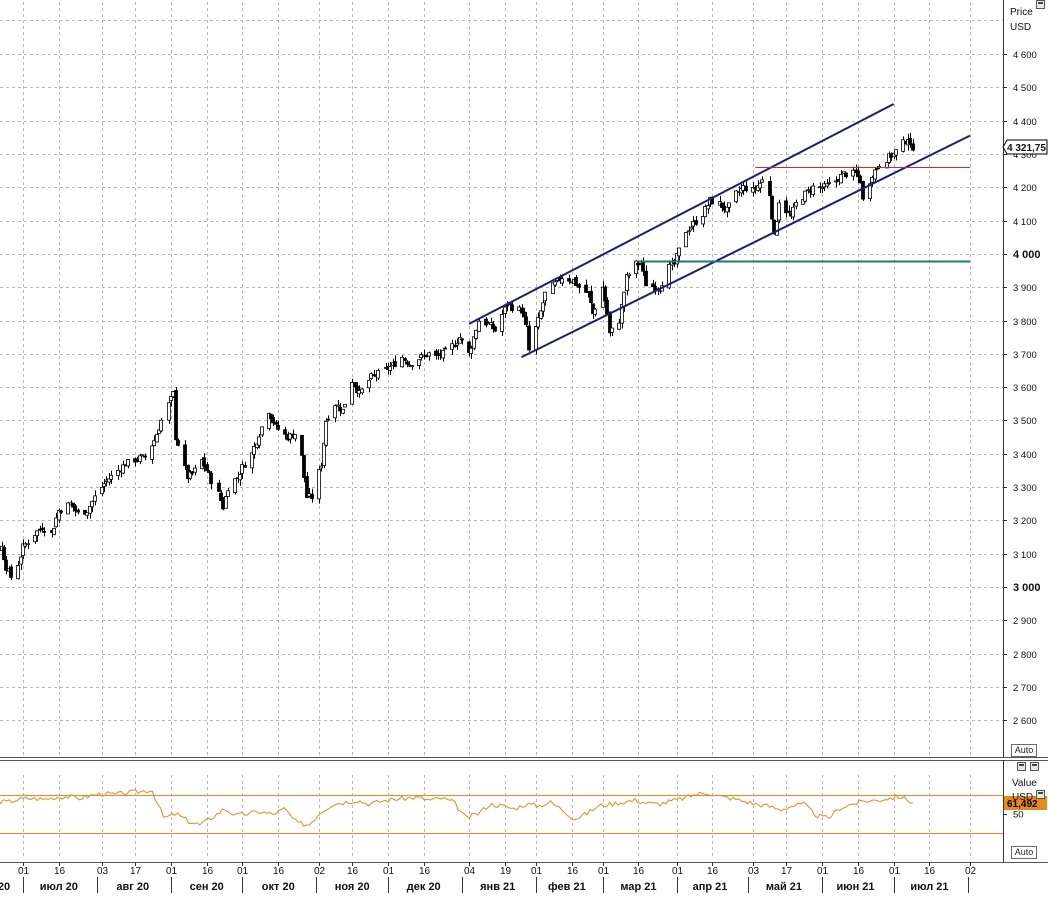  What do you see at coordinates (1027, 255) in the screenshot?
I see `price-tick-label: 4 000` at bounding box center [1027, 255].